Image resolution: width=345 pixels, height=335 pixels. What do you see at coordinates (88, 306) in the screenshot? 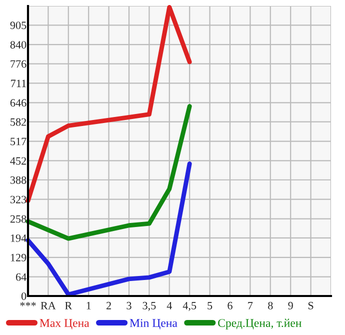
I see `x-tick-label: 1` at bounding box center [88, 306].